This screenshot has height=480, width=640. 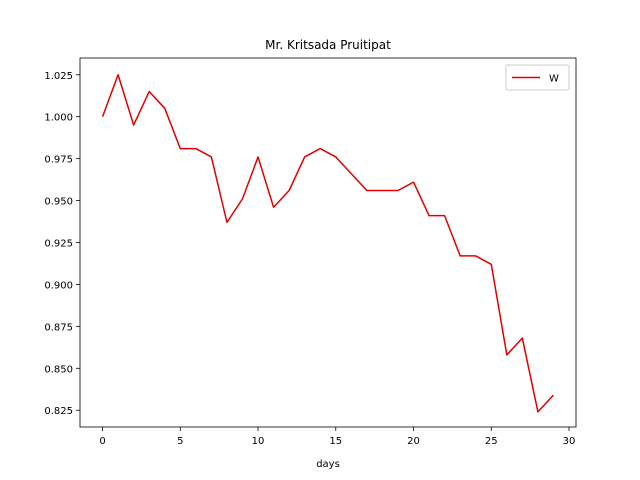 I want to click on y-tick-label: 0.925, so click(x=58, y=244).